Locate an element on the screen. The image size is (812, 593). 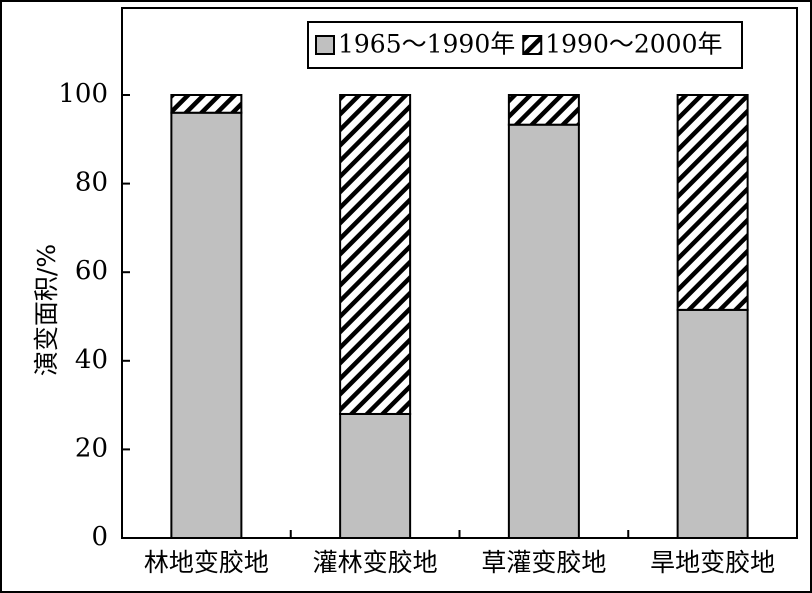
x-tick-label: 灌林变胶地 is located at coordinates (375, 562).